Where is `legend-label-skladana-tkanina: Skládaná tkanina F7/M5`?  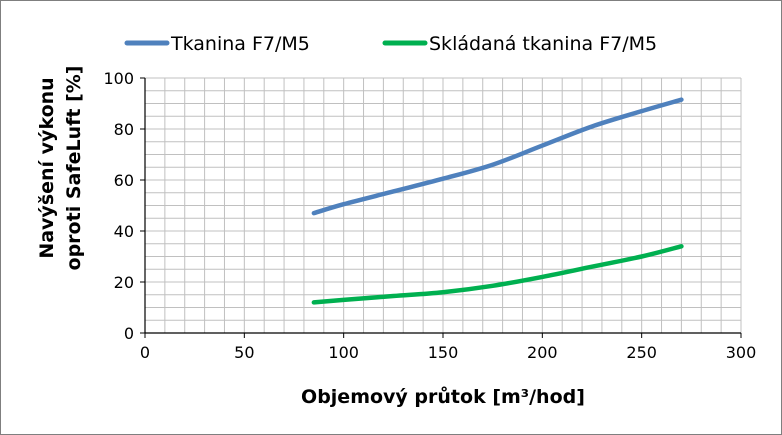
legend-label-skladana-tkanina: Skládaná tkanina F7/M5 is located at coordinates (543, 44).